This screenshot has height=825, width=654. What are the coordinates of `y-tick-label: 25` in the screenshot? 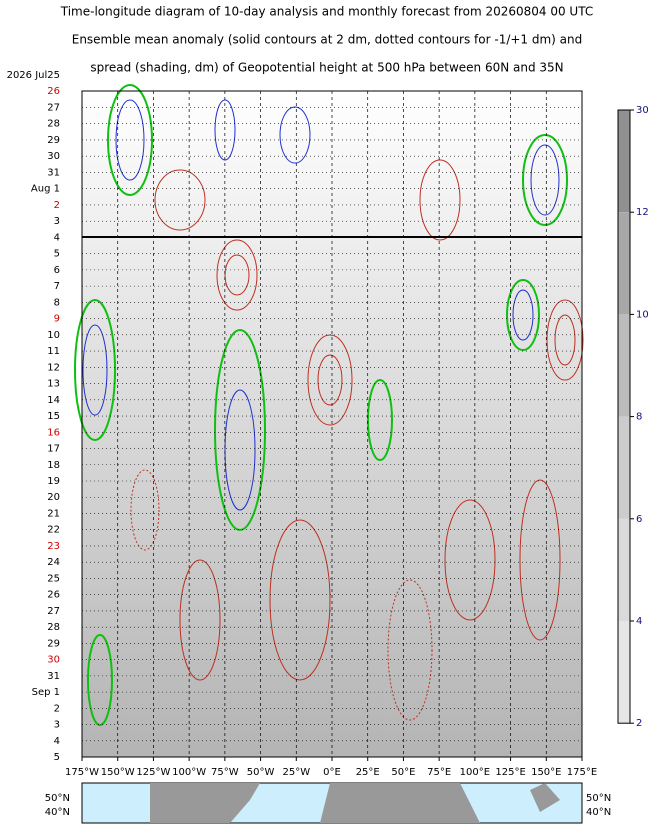 It's located at (53, 578).